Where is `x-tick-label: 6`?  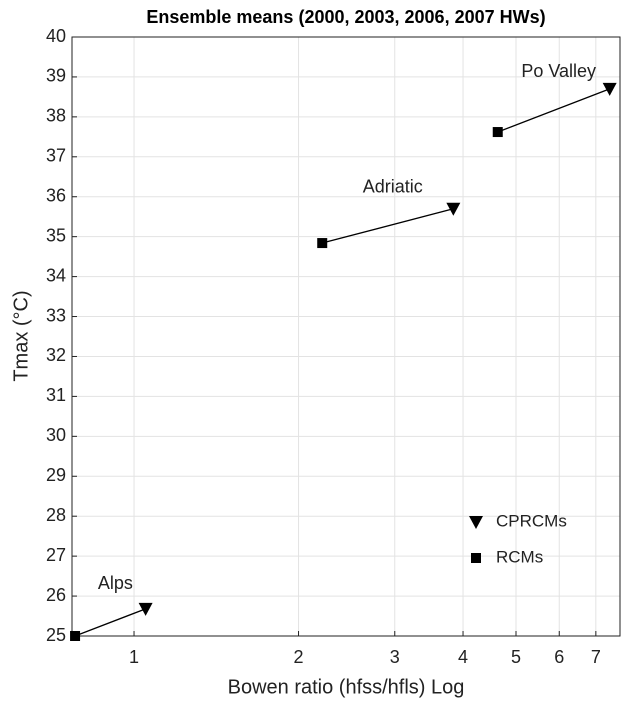 x-tick-label: 6 is located at coordinates (559, 657).